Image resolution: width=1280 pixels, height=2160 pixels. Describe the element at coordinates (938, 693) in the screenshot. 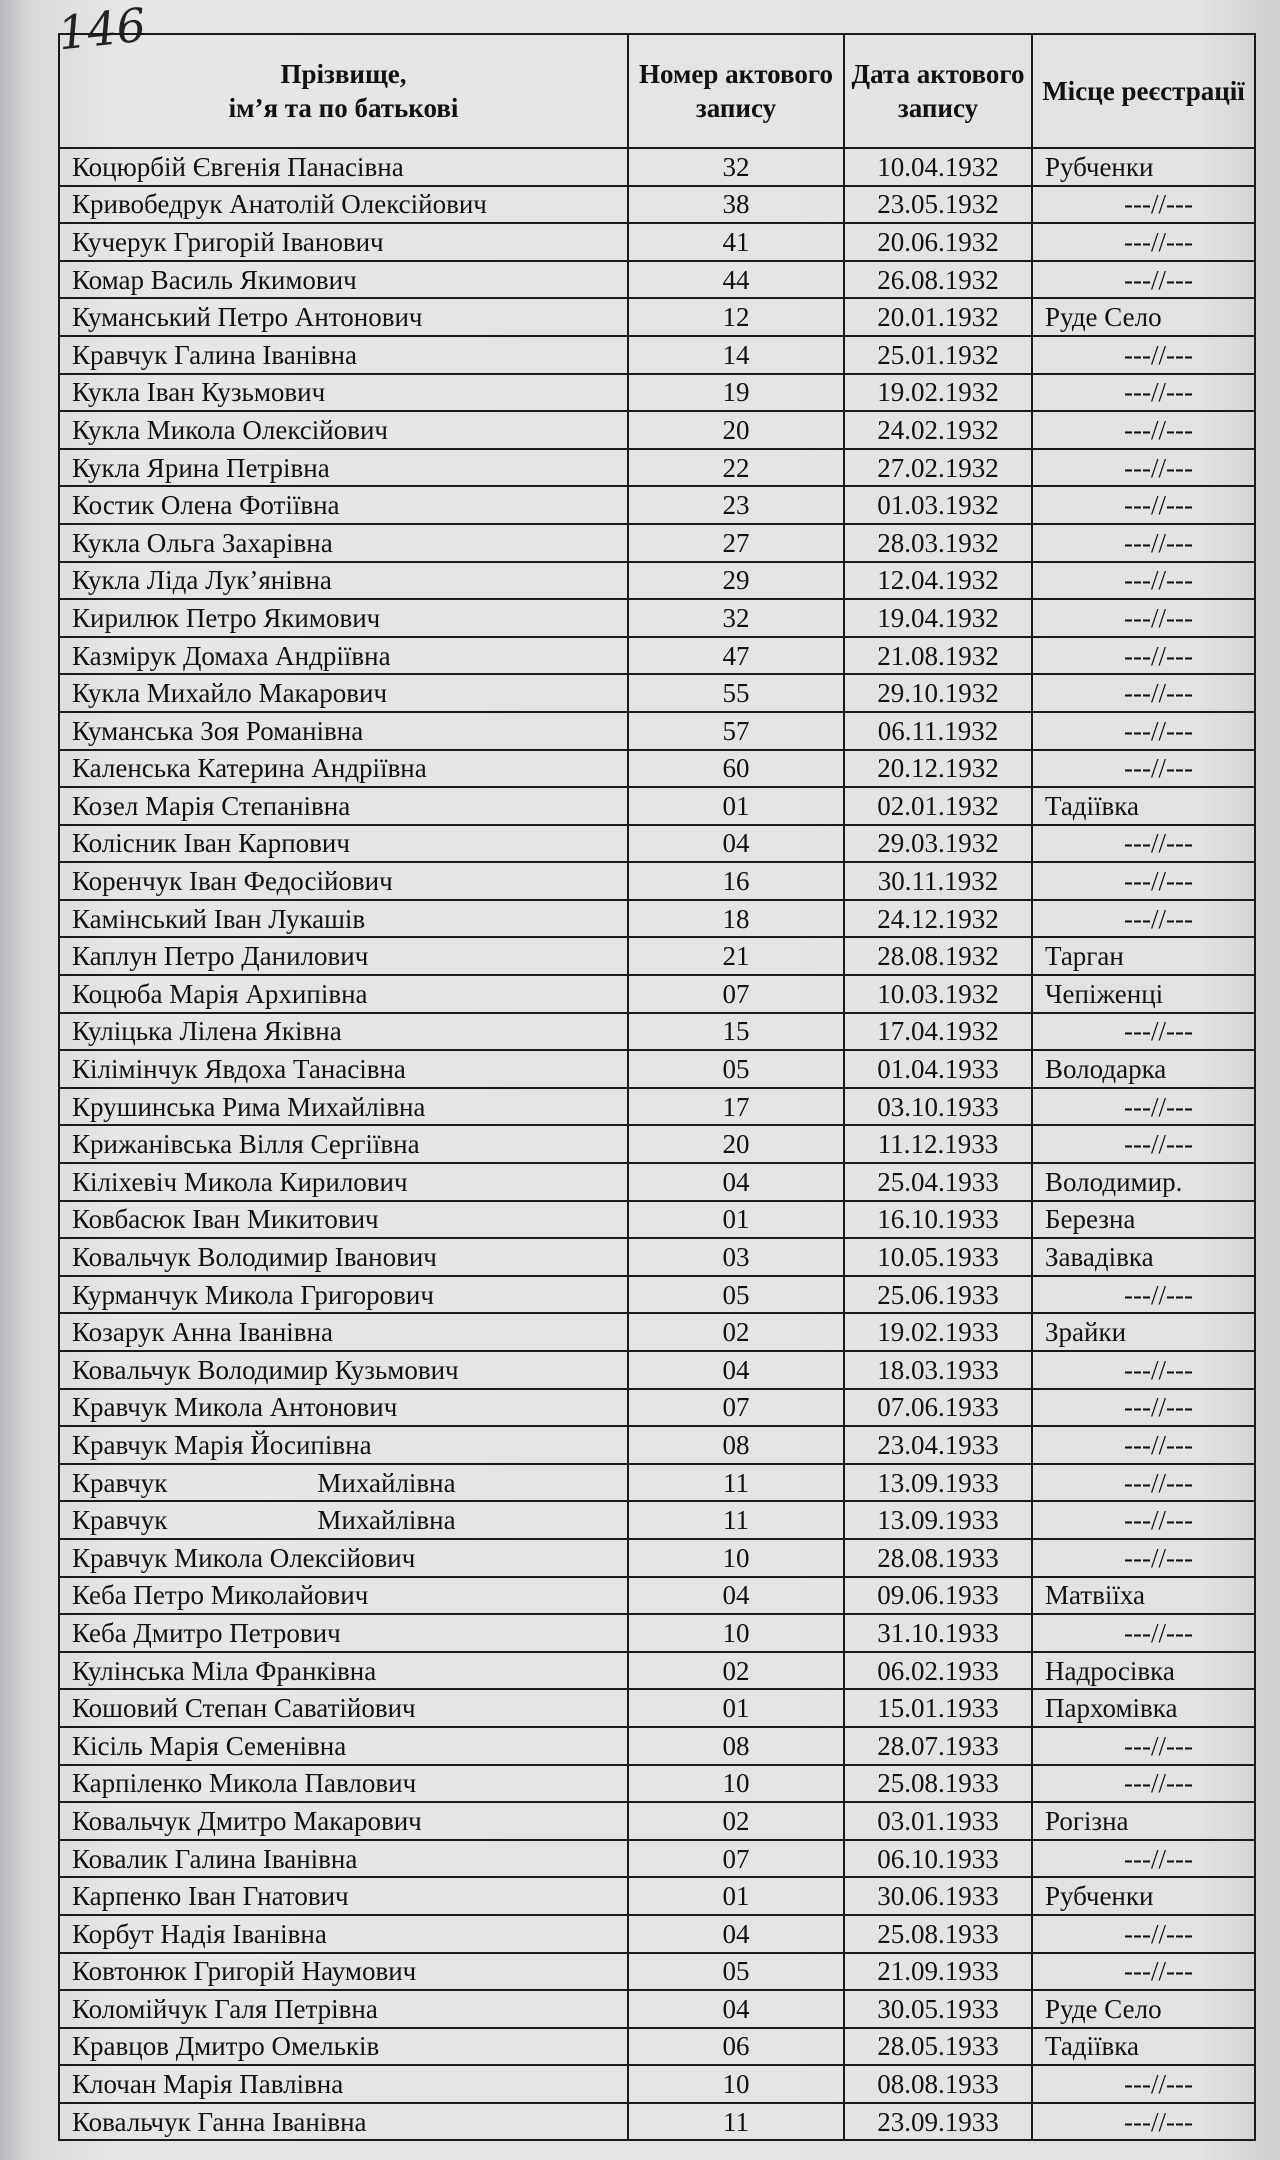

I see `cell-record-date: 29.10.1932` at that location.